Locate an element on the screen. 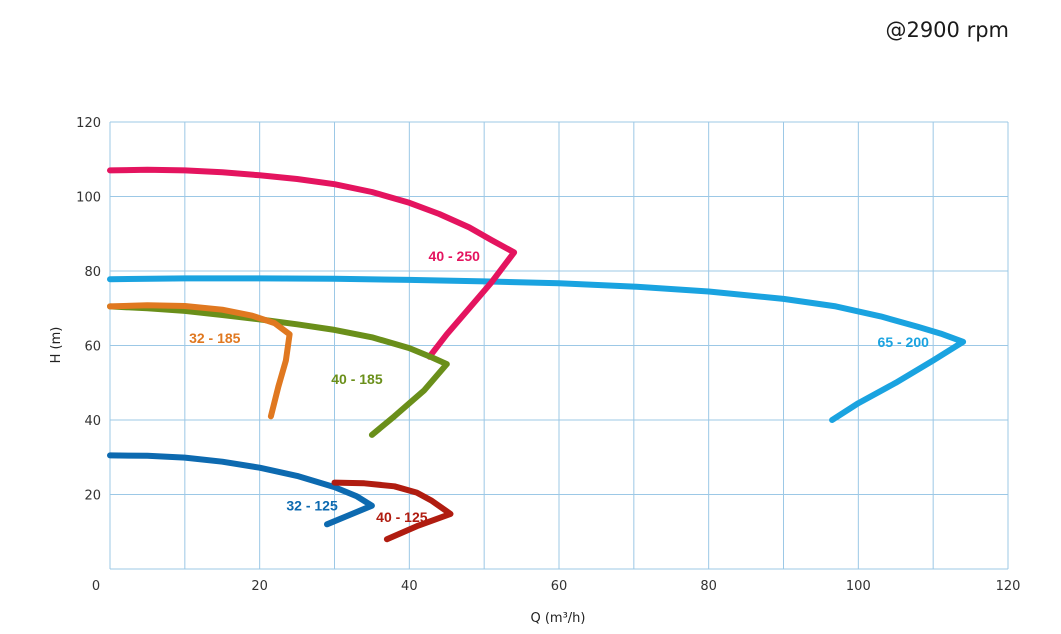 The image size is (1061, 634). x-tick-label: 60 is located at coordinates (559, 586).